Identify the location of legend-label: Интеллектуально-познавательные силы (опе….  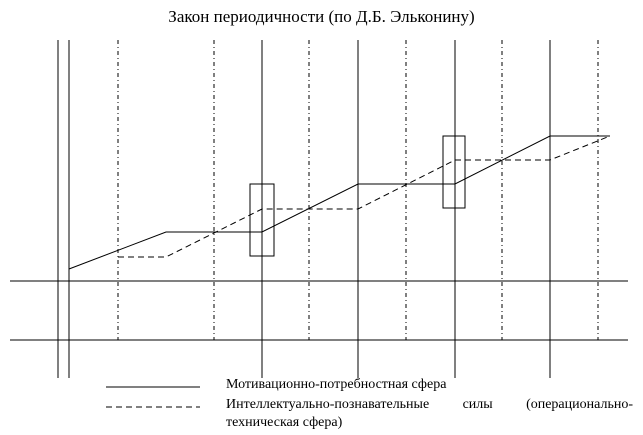
(429, 413).